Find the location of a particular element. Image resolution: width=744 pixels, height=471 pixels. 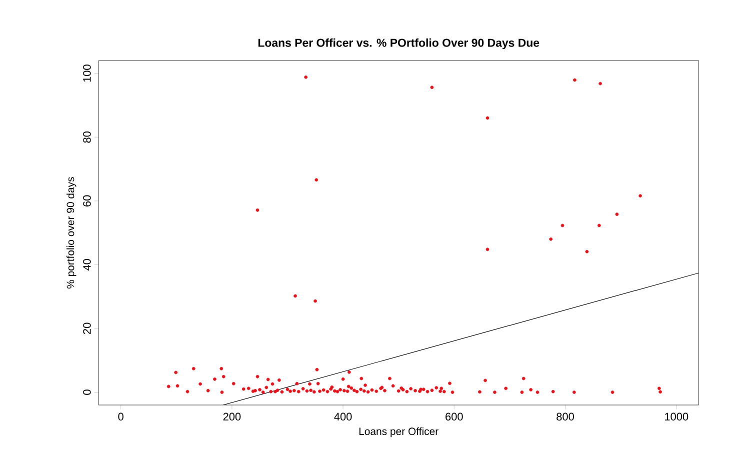

chart-title: Loans Per Officer vs. % POrtfolio Over 90 Days Due is located at coordinates (399, 44).